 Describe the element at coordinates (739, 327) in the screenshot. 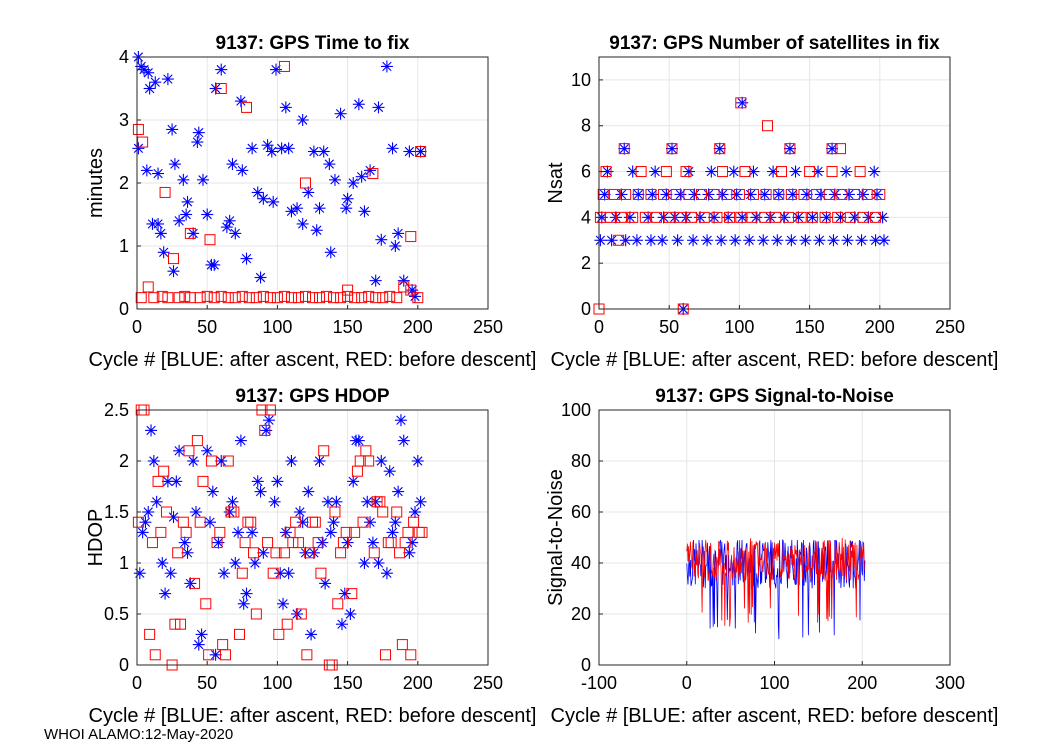

I see `x-tick-label: 100` at that location.